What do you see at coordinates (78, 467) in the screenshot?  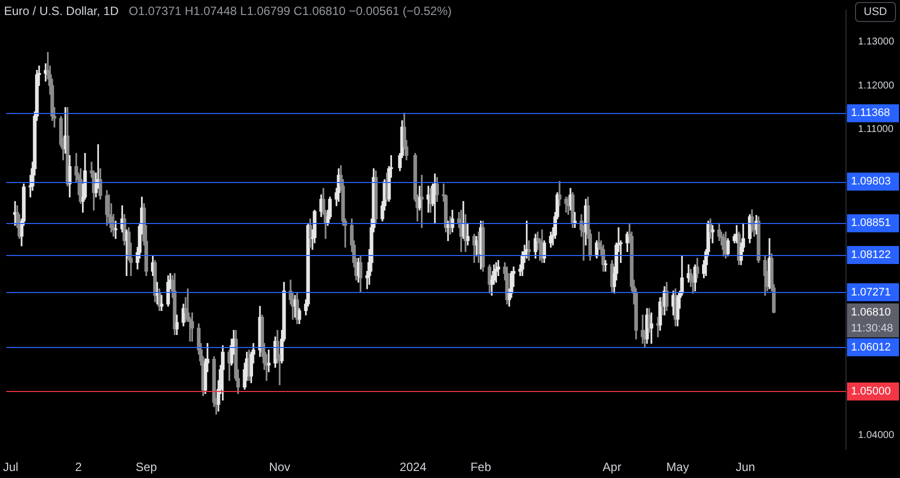 I see `x-tick-label: 2` at bounding box center [78, 467].